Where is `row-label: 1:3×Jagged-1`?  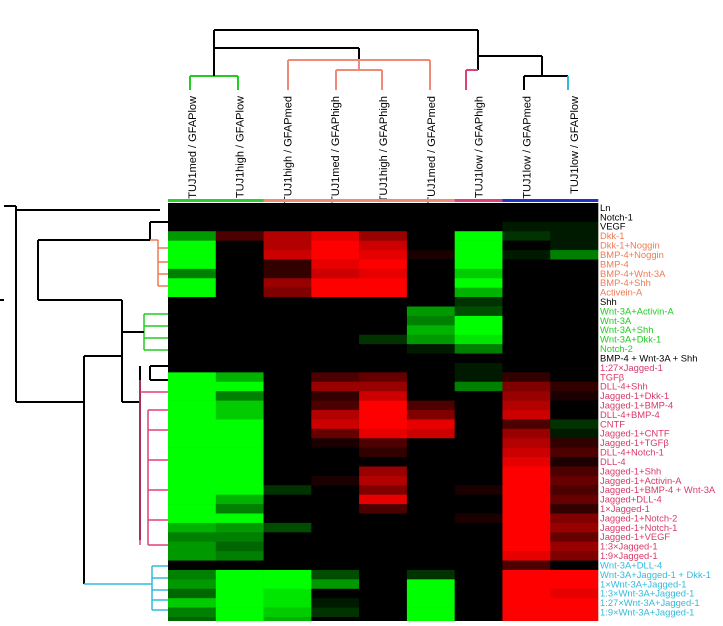
row-label: 1:3×Jagged-1 is located at coordinates (629, 546).